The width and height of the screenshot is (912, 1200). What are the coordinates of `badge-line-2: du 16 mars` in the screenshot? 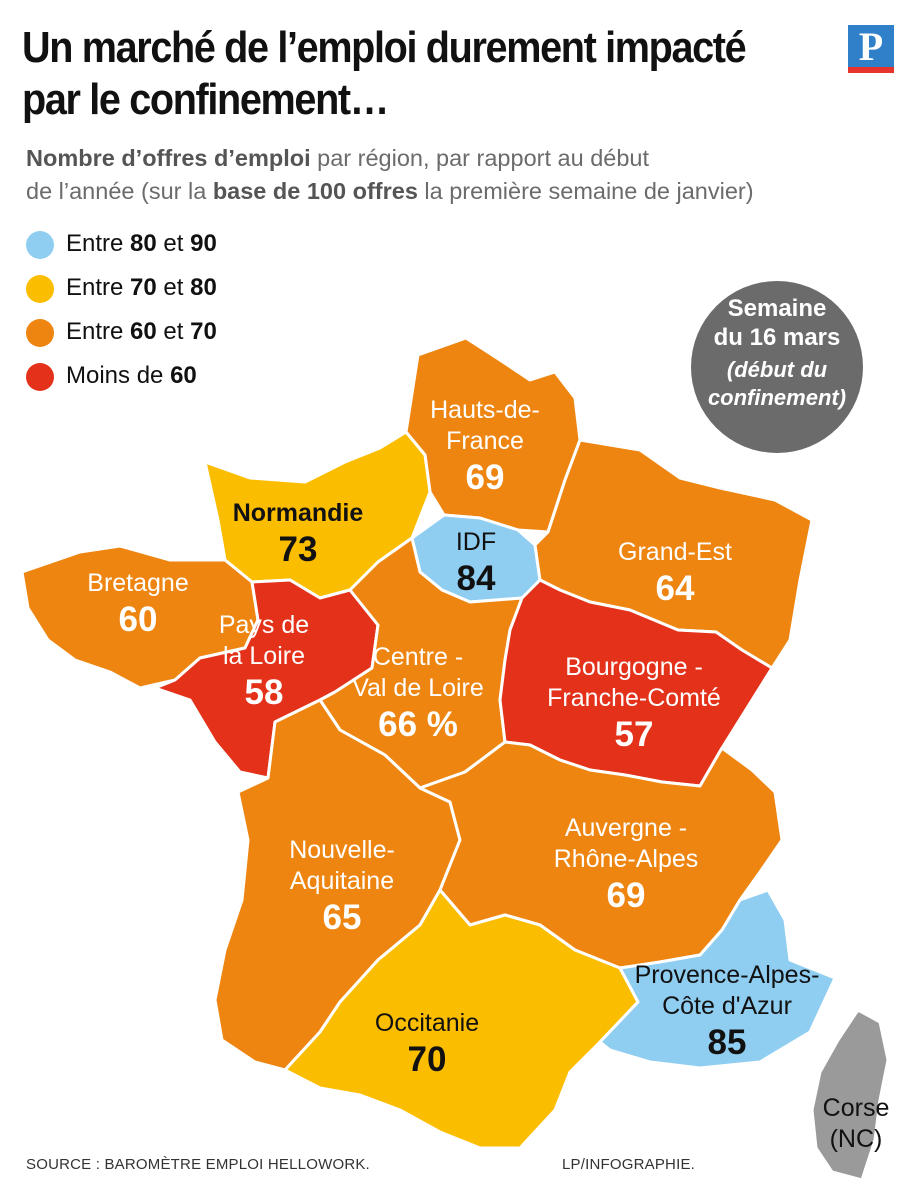 It's located at (777, 337).